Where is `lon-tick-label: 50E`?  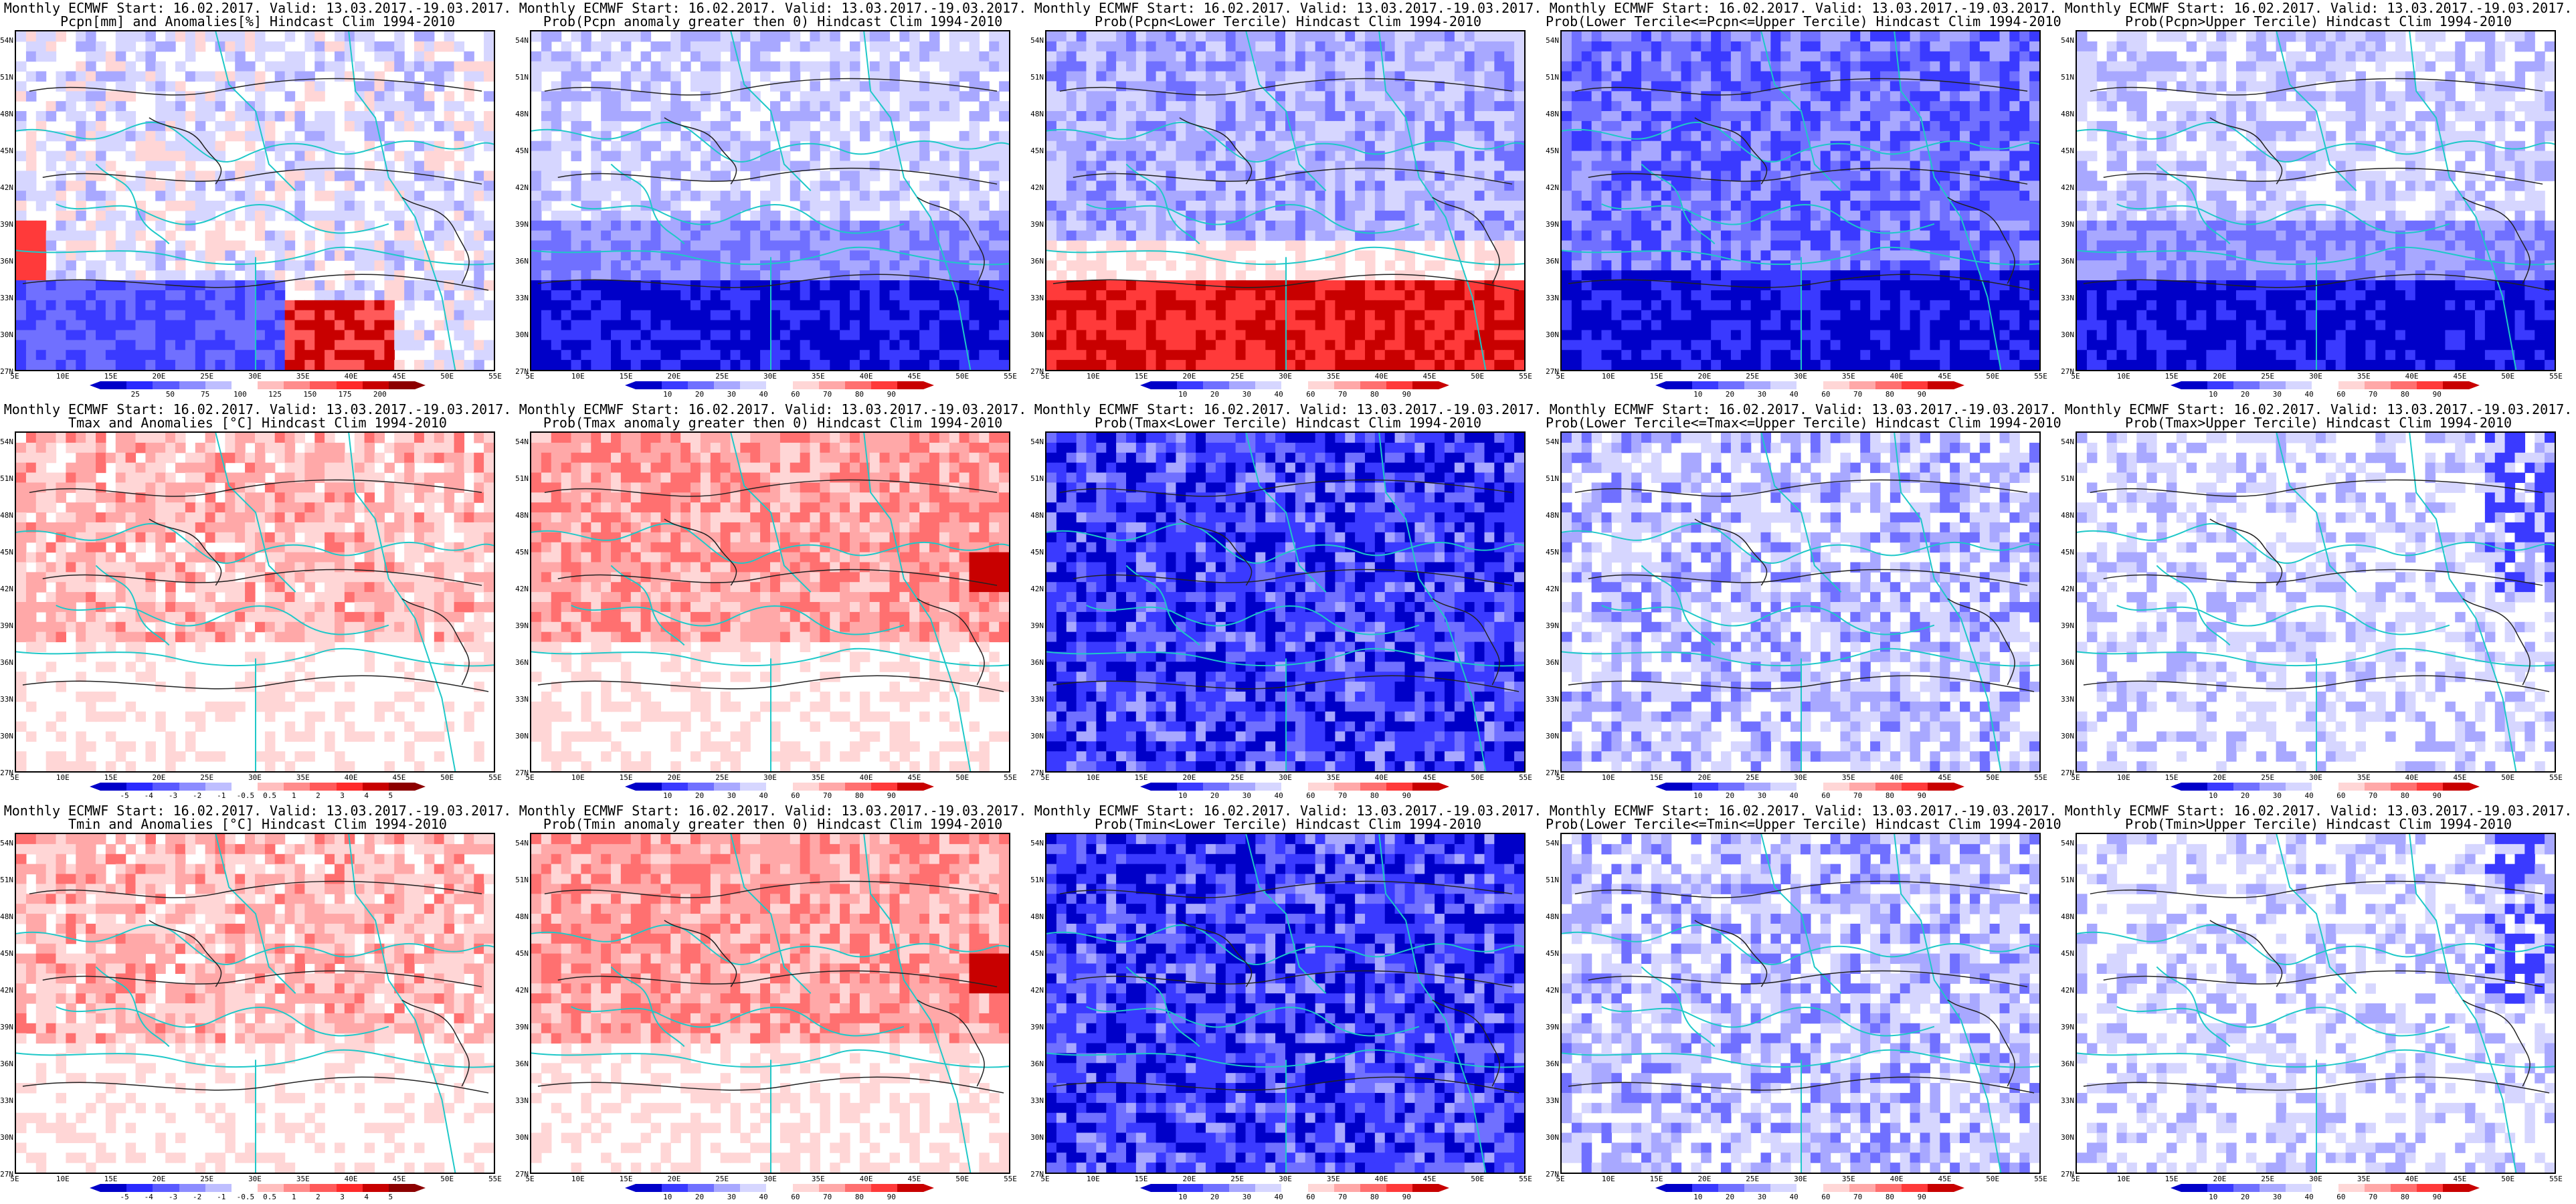
lon-tick-label: 50E is located at coordinates (1993, 376).